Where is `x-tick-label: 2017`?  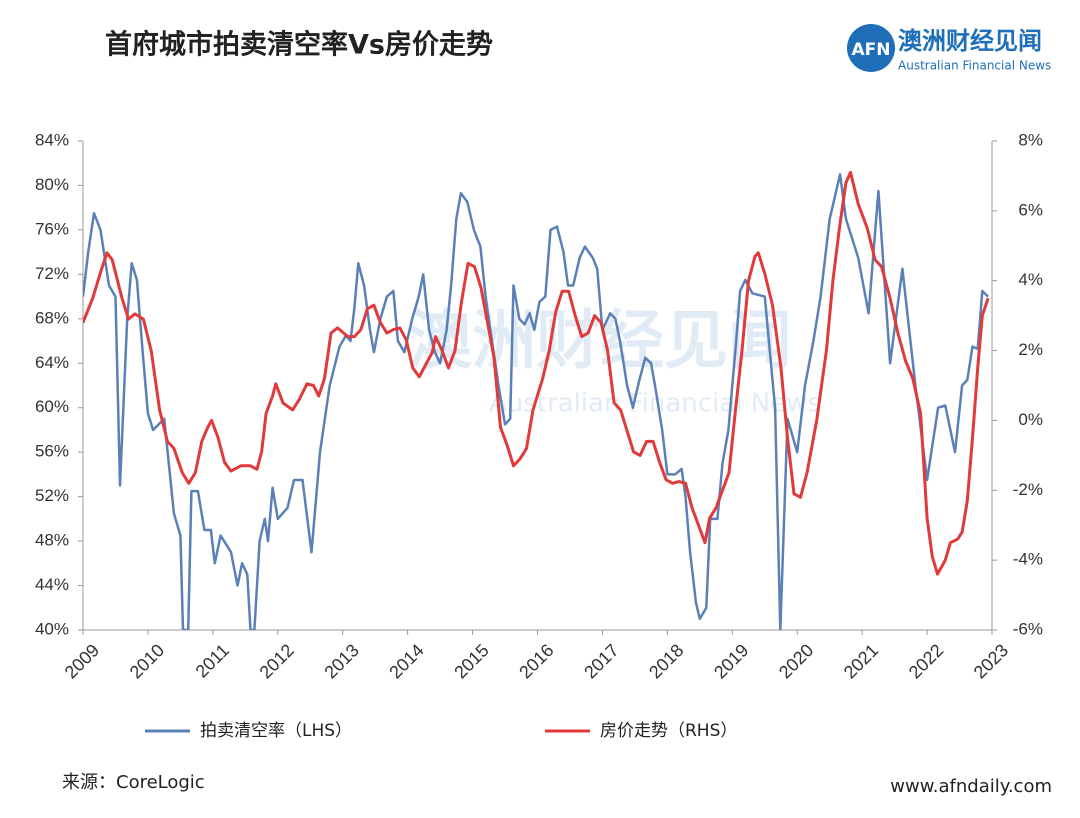
x-tick-label: 2017 is located at coordinates (601, 661).